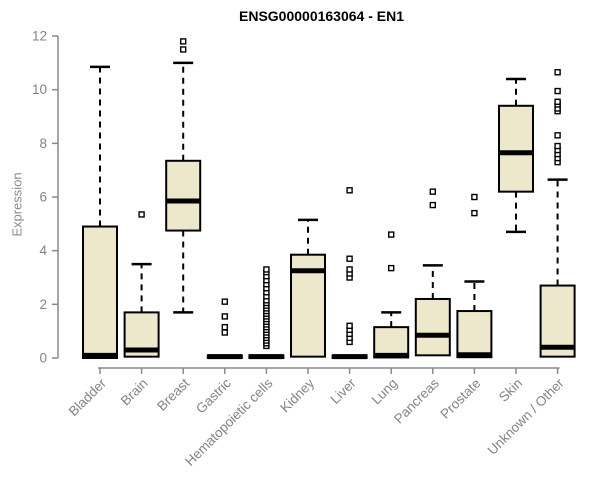 This screenshot has width=600, height=500. I want to click on y-tick-label: 12, so click(39, 36).